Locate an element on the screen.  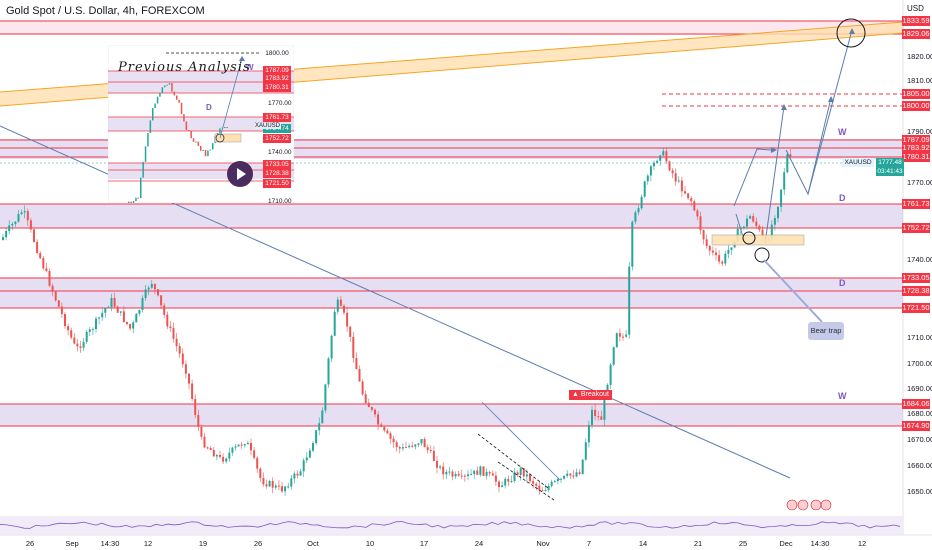
date-label: Sep is located at coordinates (72, 543).